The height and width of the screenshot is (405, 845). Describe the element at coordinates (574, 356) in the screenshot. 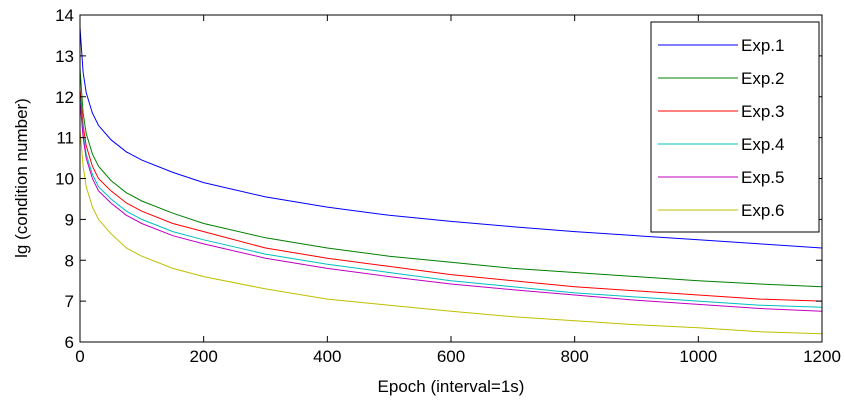

I see `x-tick-label: 800` at that location.